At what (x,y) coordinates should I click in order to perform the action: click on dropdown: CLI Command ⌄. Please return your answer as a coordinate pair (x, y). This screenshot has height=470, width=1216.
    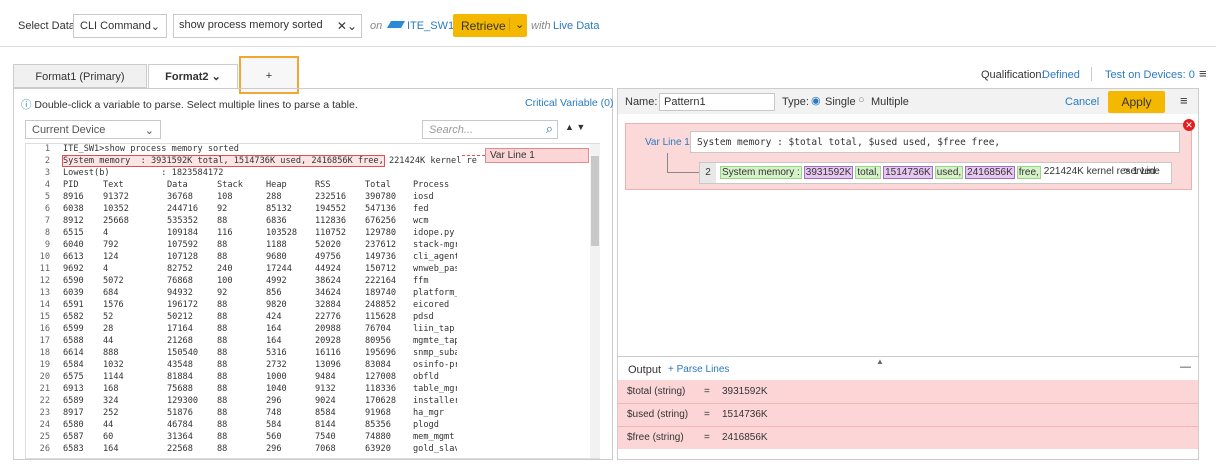
    Looking at the image, I should click on (120, 26).